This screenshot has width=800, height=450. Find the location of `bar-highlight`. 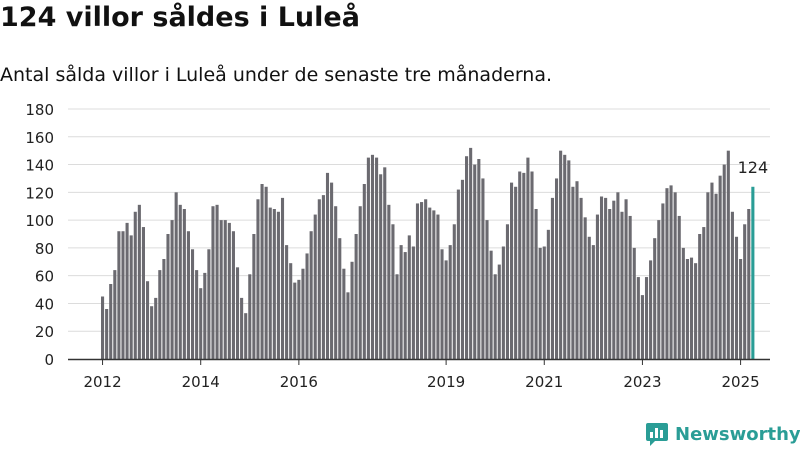

bar-highlight is located at coordinates (753, 272).